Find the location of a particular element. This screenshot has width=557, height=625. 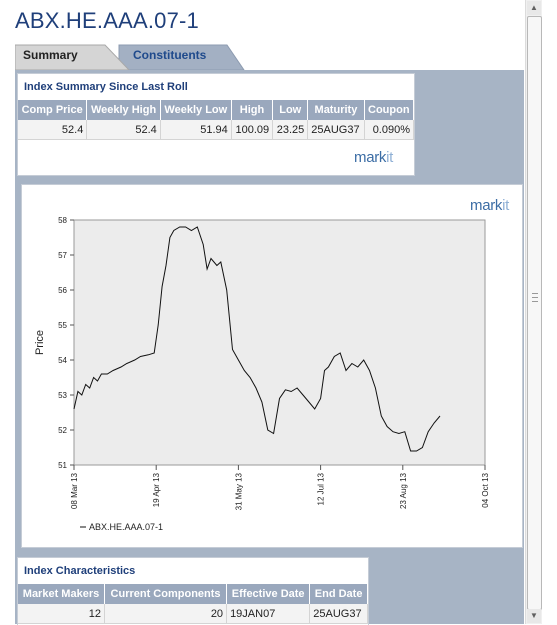

col-maturity: Maturity is located at coordinates (336, 110).